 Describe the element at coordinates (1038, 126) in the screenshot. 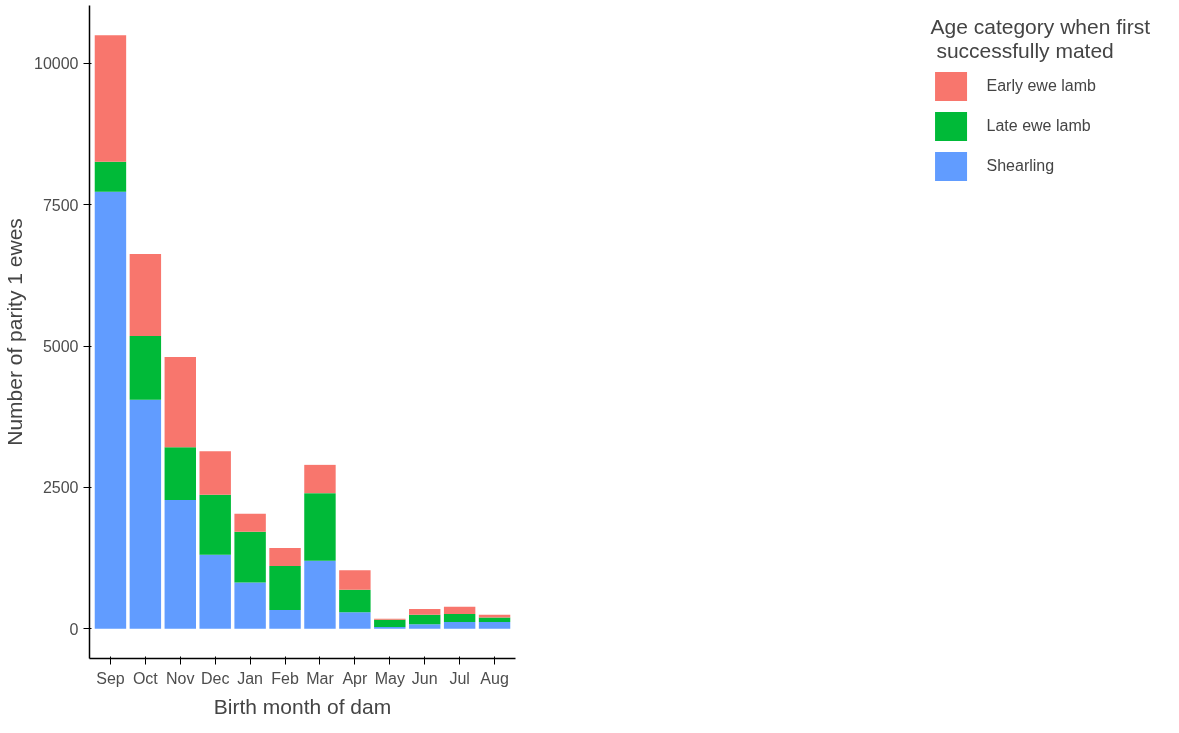

I see `legend-label: Late ewe lamb` at that location.